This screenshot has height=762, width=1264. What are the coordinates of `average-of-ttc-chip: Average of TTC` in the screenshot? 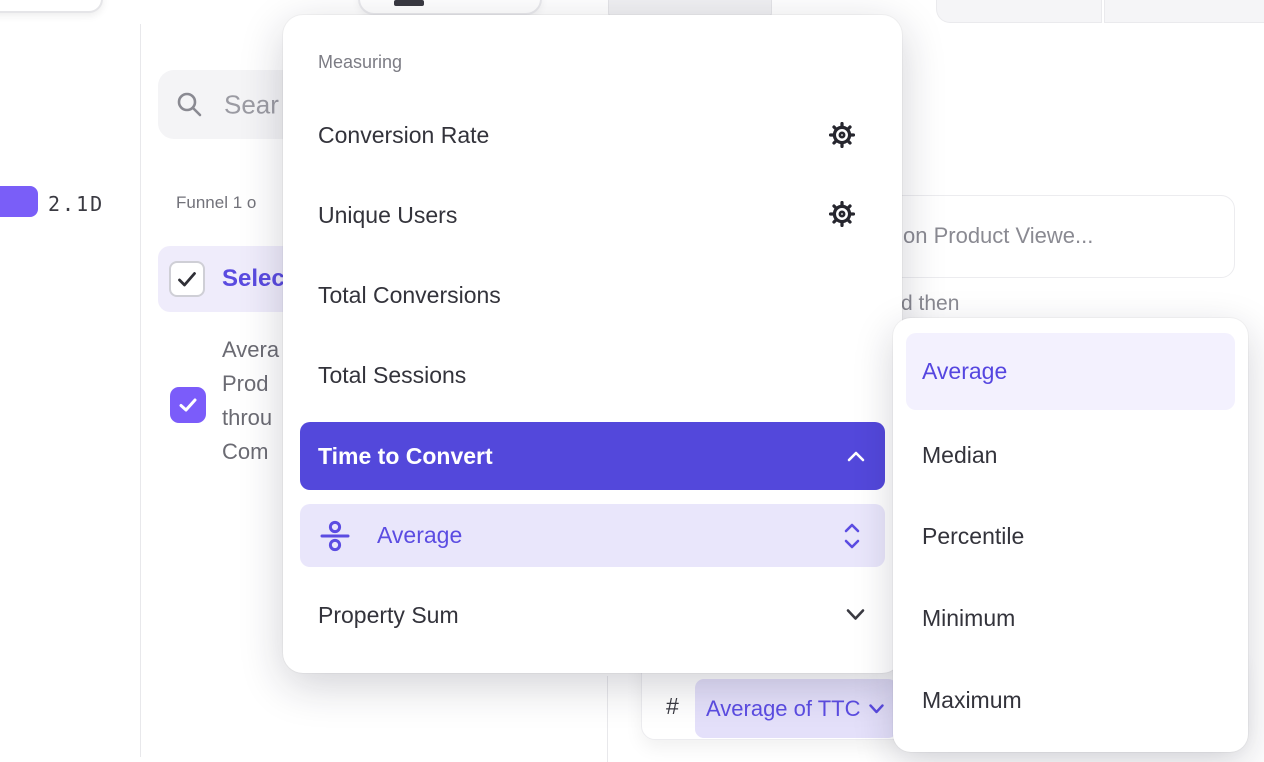 It's located at (796, 708).